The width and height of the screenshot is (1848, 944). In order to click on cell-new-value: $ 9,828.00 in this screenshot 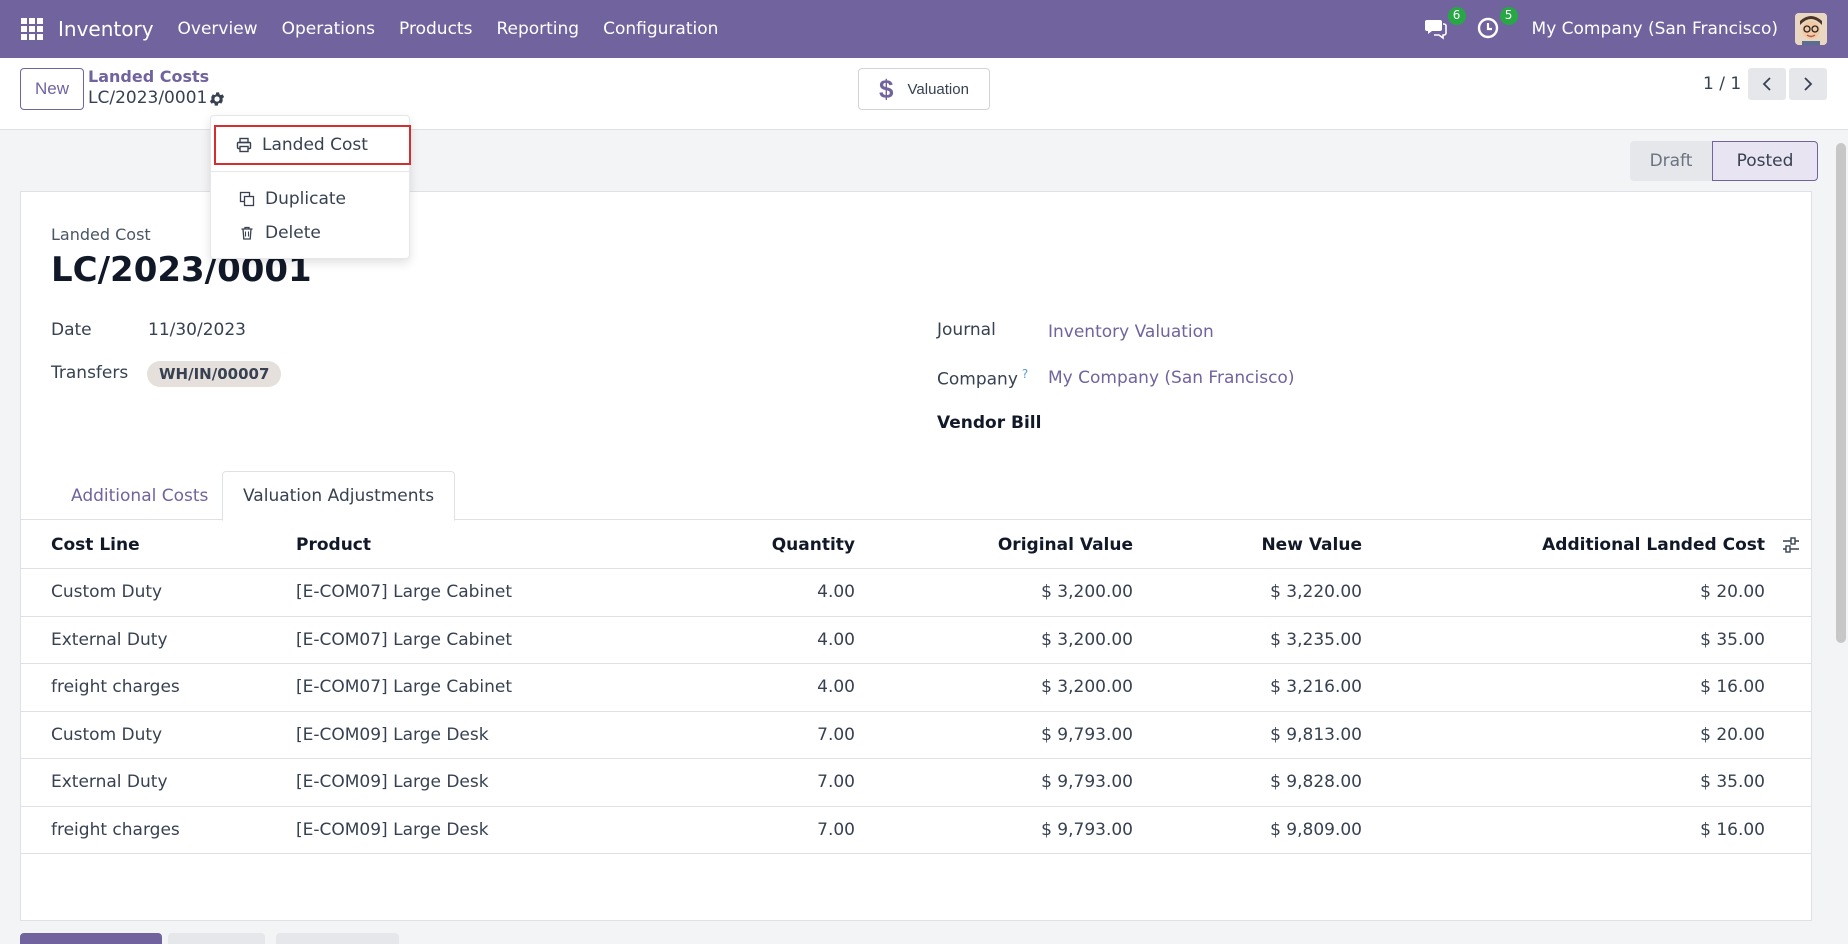, I will do `click(1316, 782)`.